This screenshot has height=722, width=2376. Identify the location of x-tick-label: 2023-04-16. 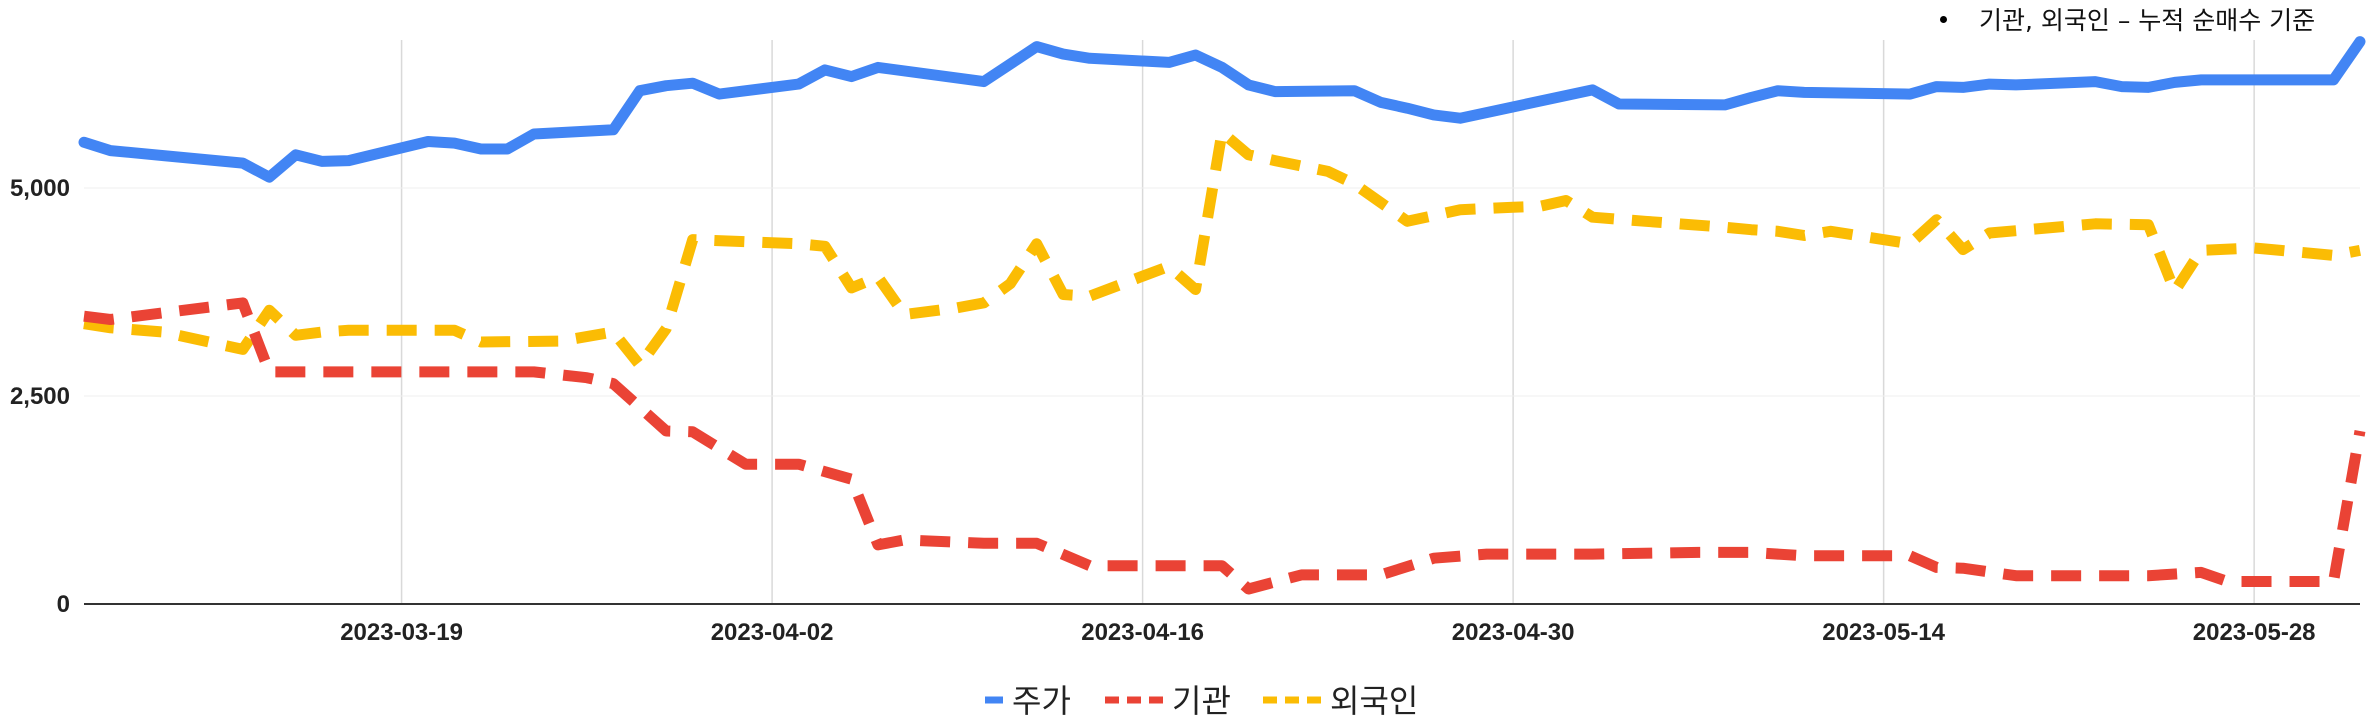
(1142, 632).